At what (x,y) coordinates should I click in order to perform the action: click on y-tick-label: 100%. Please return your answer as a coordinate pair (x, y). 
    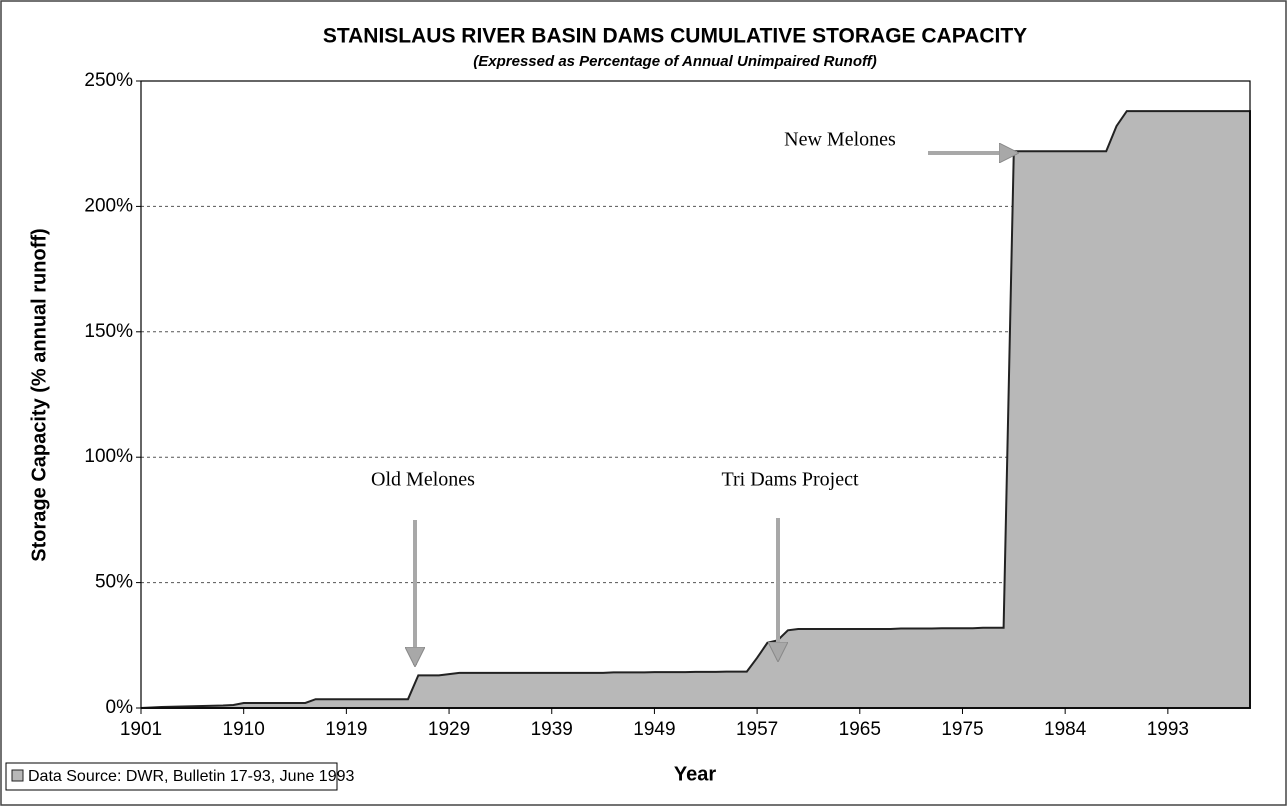
    Looking at the image, I should click on (108, 456).